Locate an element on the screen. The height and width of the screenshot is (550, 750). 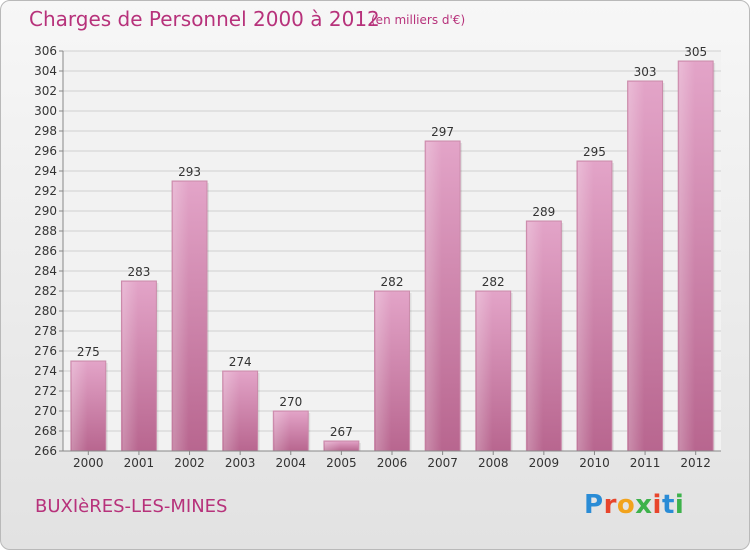
chart-subtitle: (en milliers d'€) is located at coordinates (418, 20).